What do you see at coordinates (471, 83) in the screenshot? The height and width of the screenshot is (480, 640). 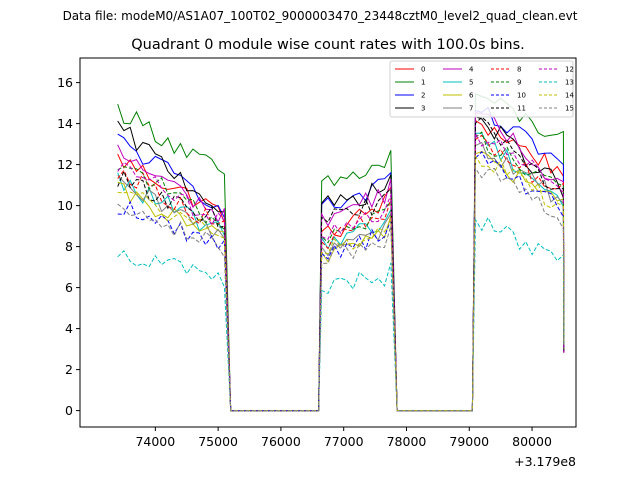 I see `legend-label-5: 5` at bounding box center [471, 83].